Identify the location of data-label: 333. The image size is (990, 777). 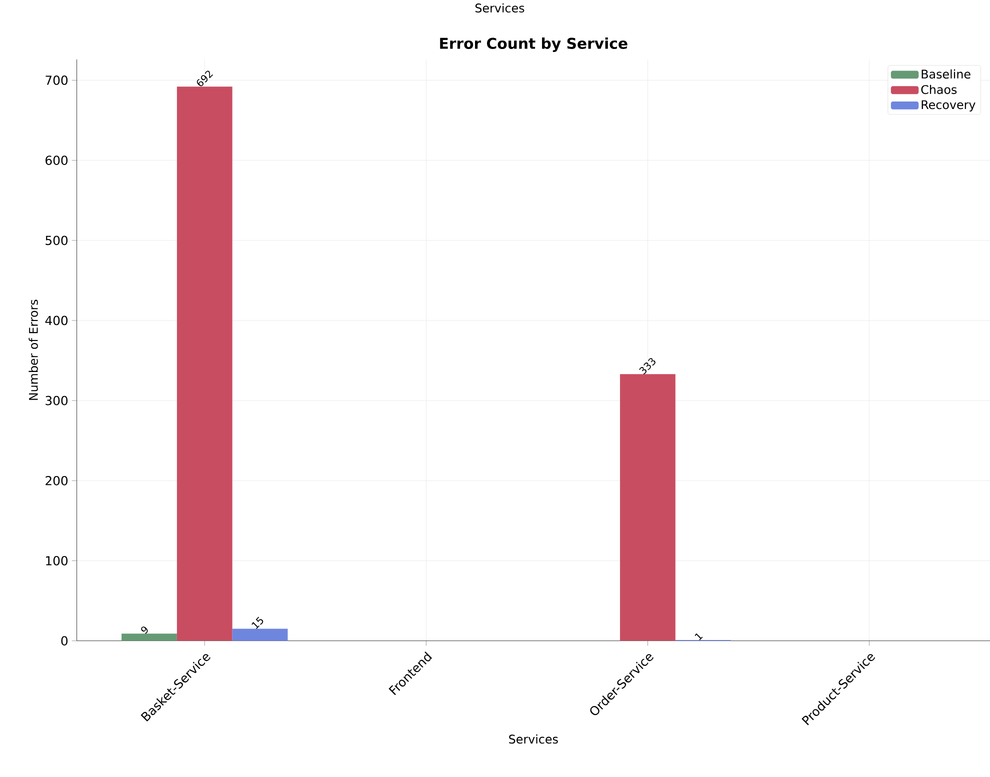
(647, 366).